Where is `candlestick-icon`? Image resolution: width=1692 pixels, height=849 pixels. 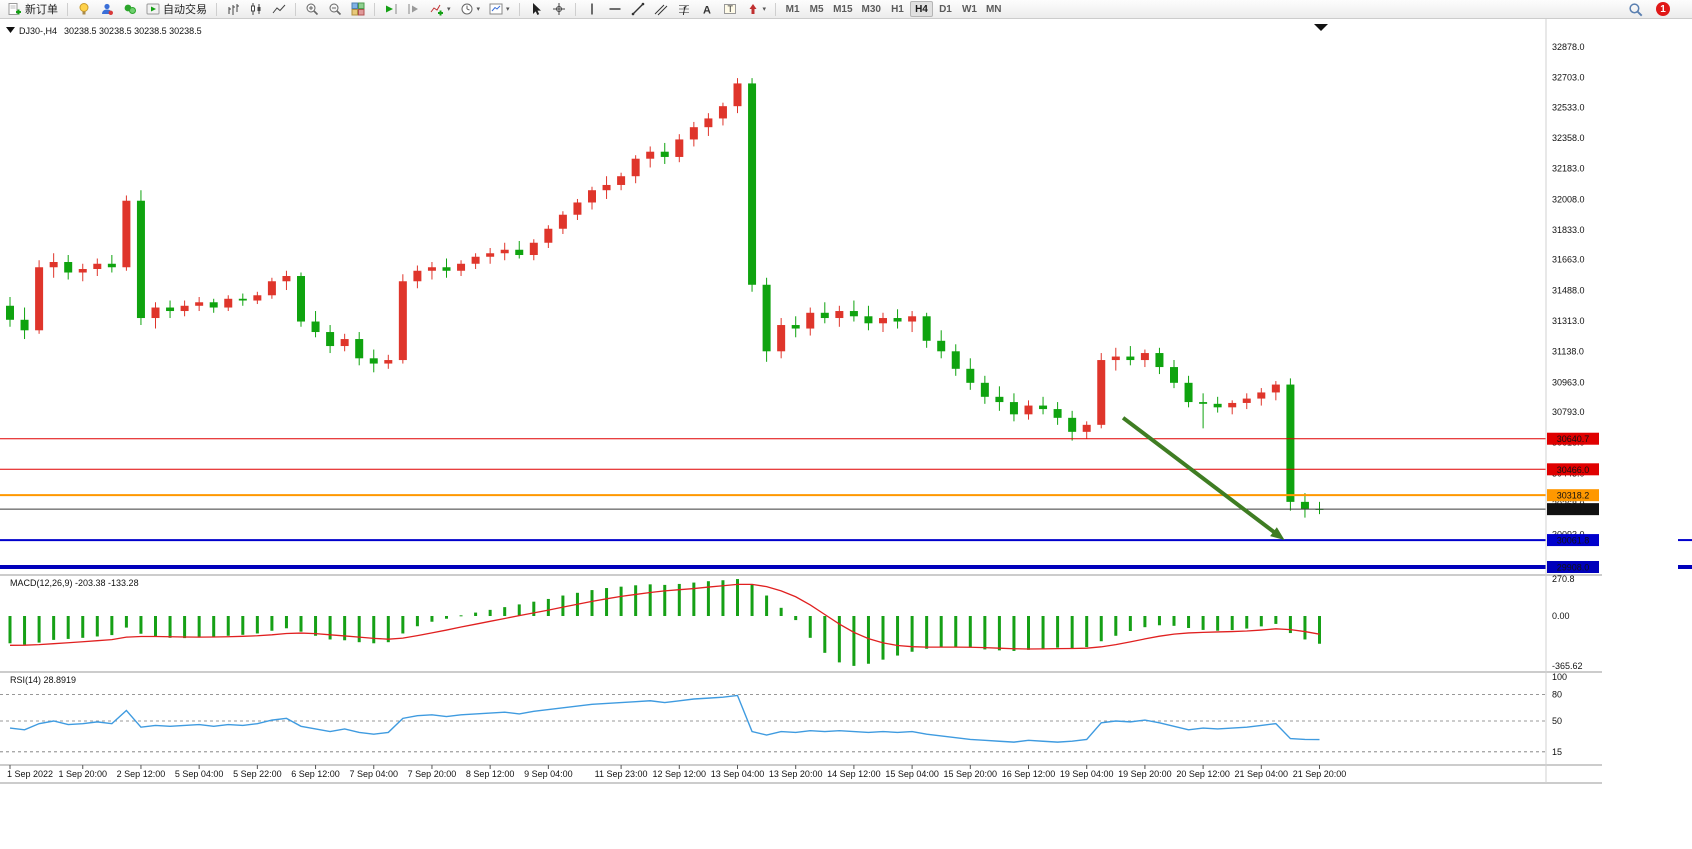 candlestick-icon is located at coordinates (256, 9).